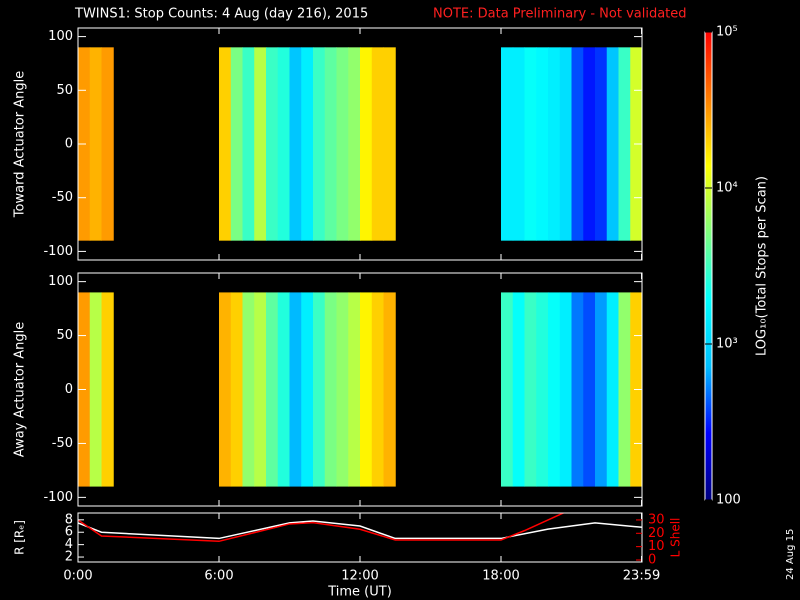  What do you see at coordinates (676, 538) in the screenshot?
I see `y2-axis-label: L Shell` at bounding box center [676, 538].